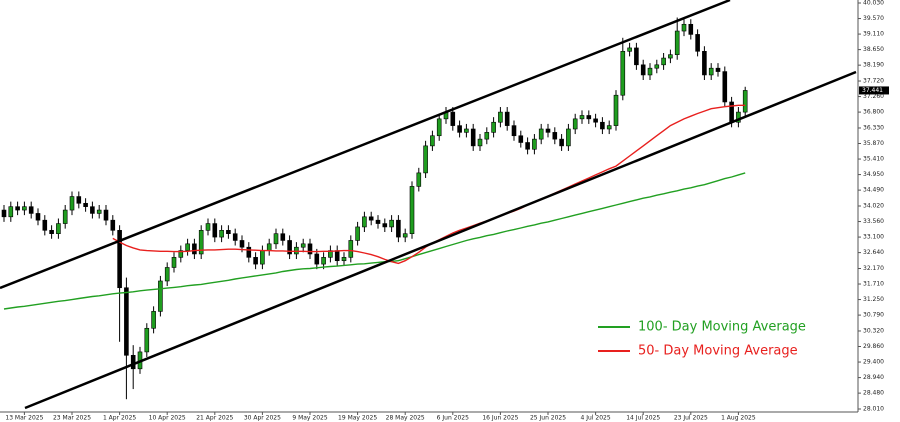 The height and width of the screenshot is (422, 900). What do you see at coordinates (873, 190) in the screenshot?
I see `y-tick-label: 34.490` at bounding box center [873, 190].